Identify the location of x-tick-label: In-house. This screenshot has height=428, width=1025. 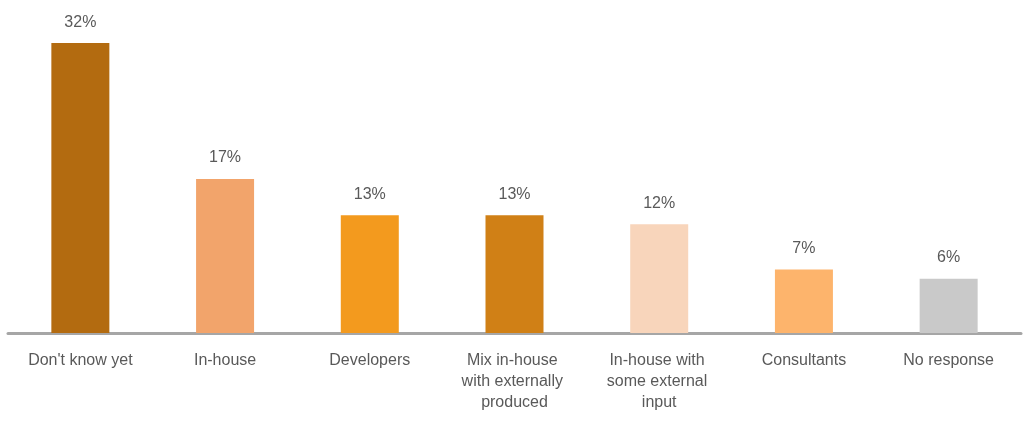
(225, 359).